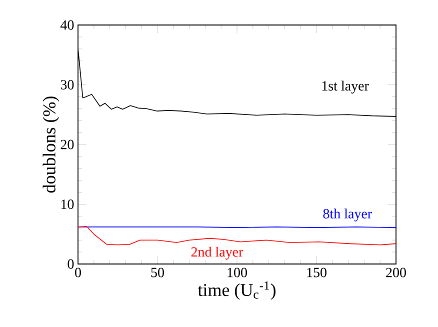  I want to click on series-label: 8th layer, so click(347, 215).